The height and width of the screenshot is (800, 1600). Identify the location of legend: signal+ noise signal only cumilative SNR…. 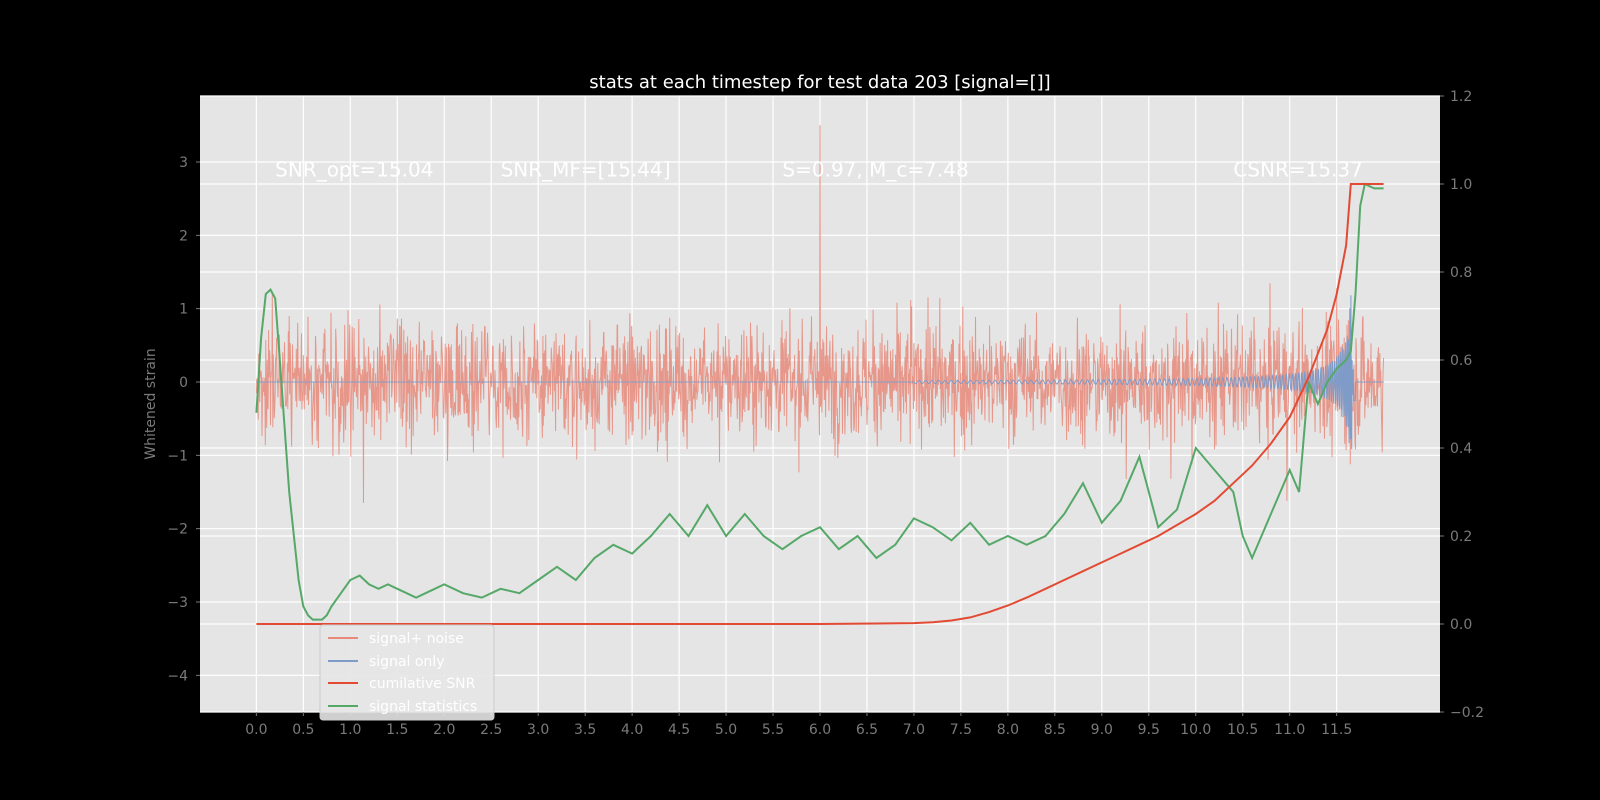
(407, 672).